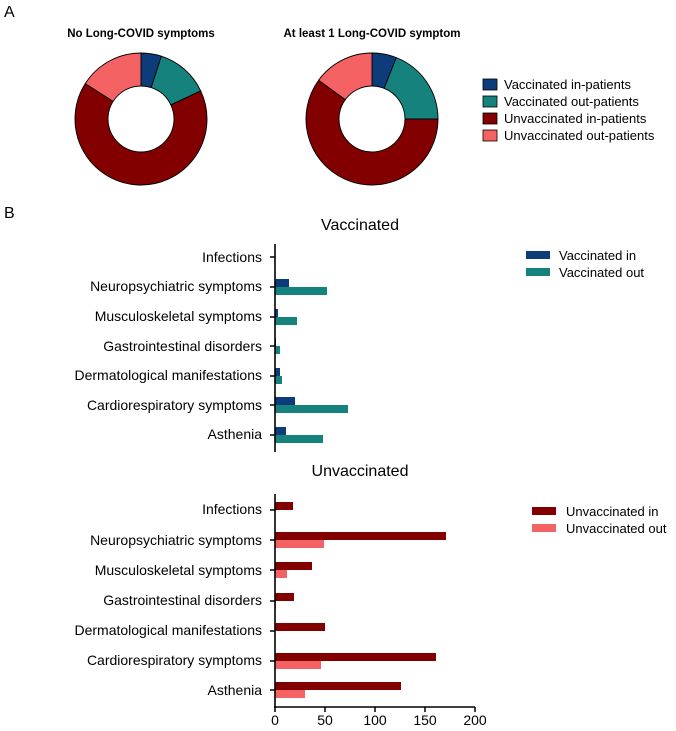  I want to click on vaccinated-bar-in-cardiorespiratory, so click(285, 401).